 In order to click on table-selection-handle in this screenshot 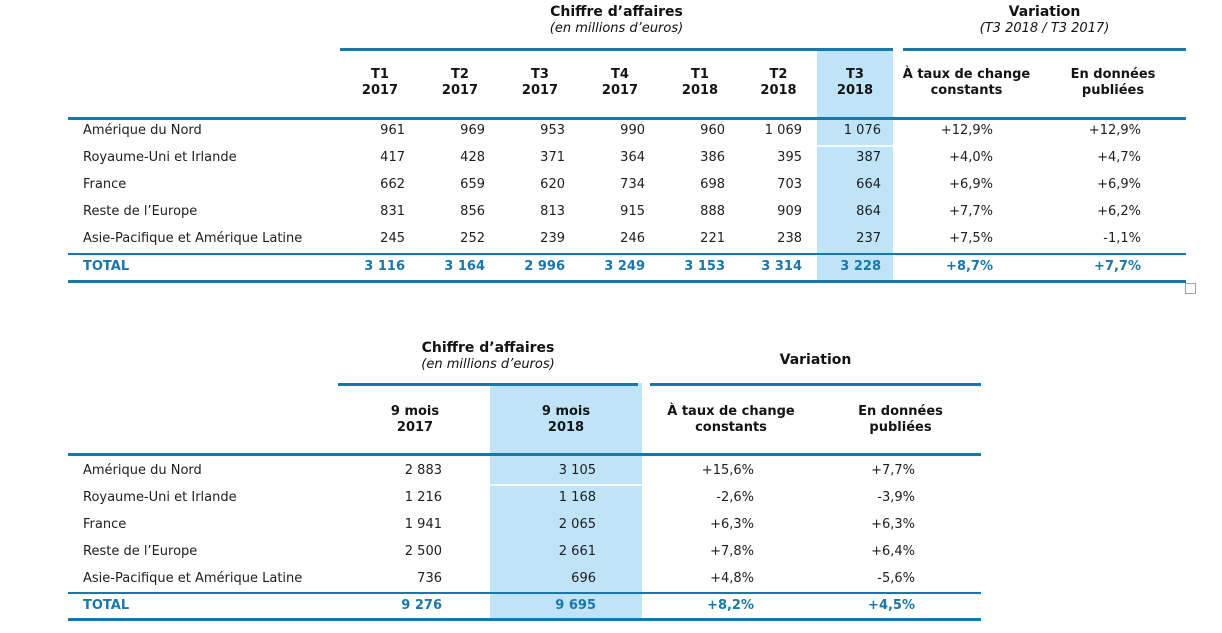, I will do `click(1190, 288)`.